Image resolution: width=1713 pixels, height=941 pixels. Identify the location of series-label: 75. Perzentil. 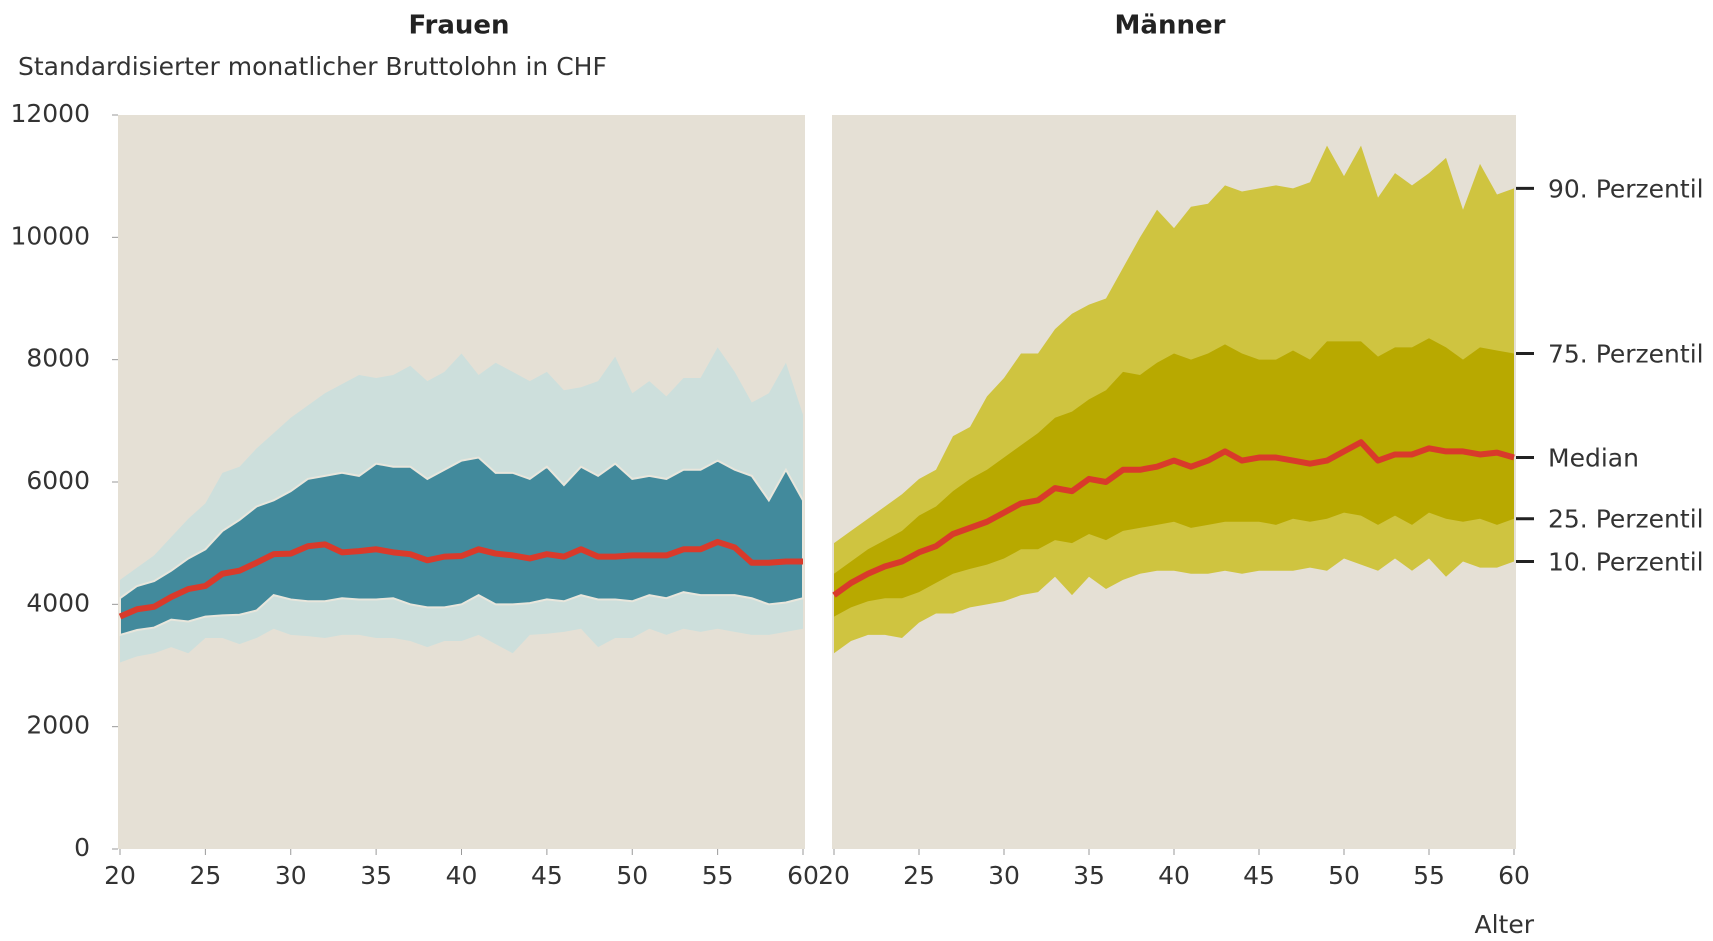
(1626, 354).